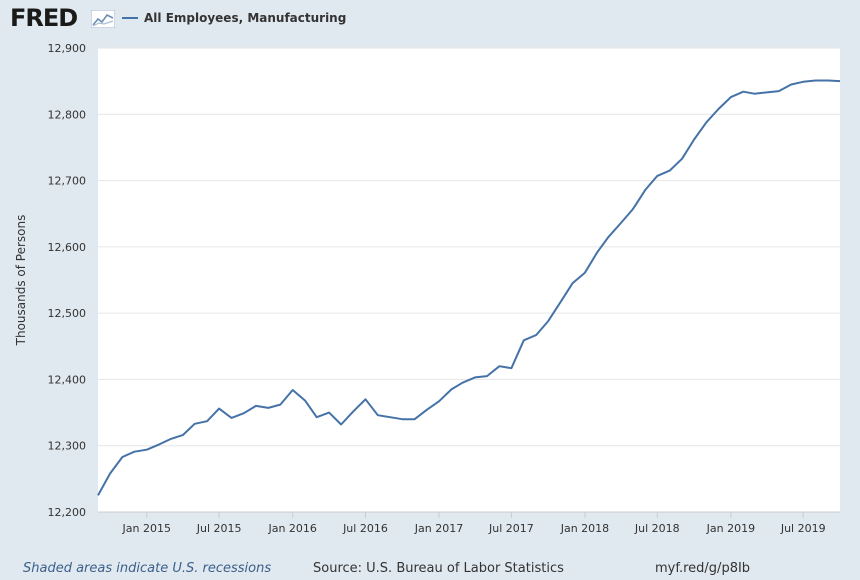 This screenshot has height=580, width=860. Describe the element at coordinates (245, 18) in the screenshot. I see `legend-series-label: All Employees, Manufacturing` at that location.